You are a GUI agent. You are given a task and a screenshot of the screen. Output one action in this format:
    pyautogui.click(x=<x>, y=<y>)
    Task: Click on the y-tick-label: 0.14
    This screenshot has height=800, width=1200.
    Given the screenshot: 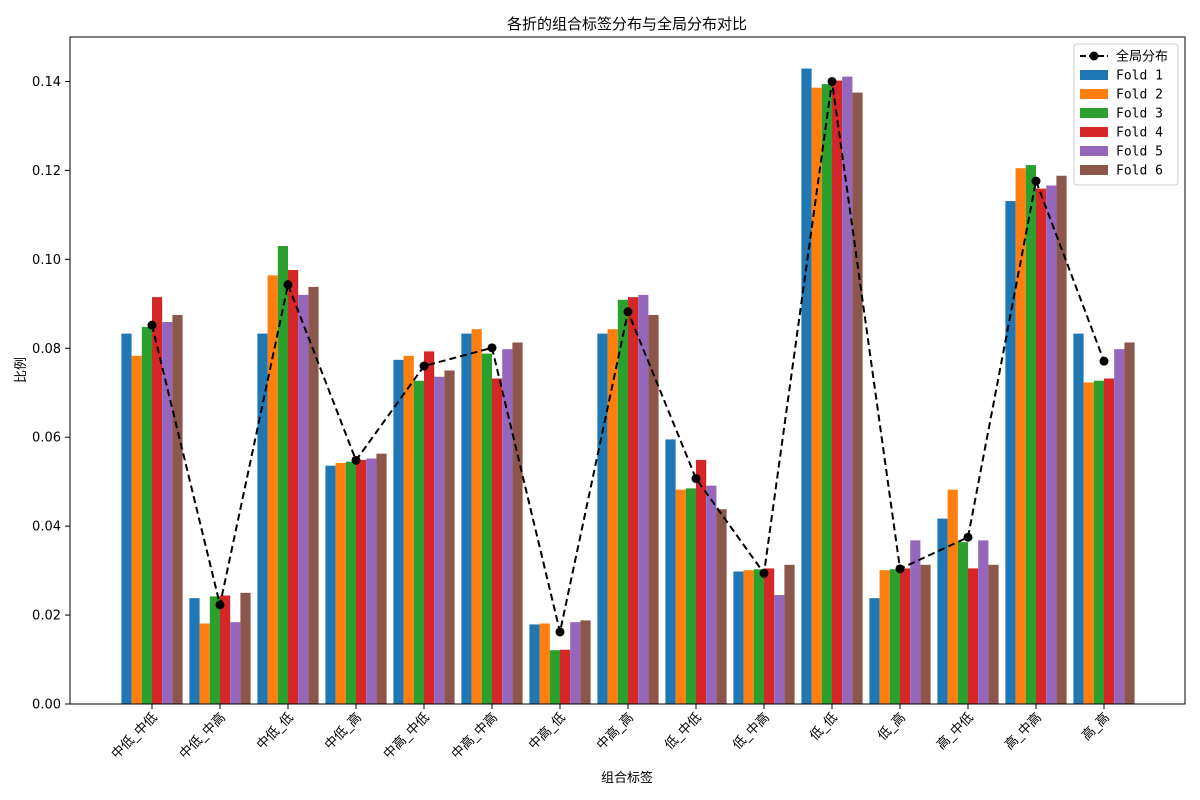 What is the action you would take?
    pyautogui.click(x=46, y=82)
    